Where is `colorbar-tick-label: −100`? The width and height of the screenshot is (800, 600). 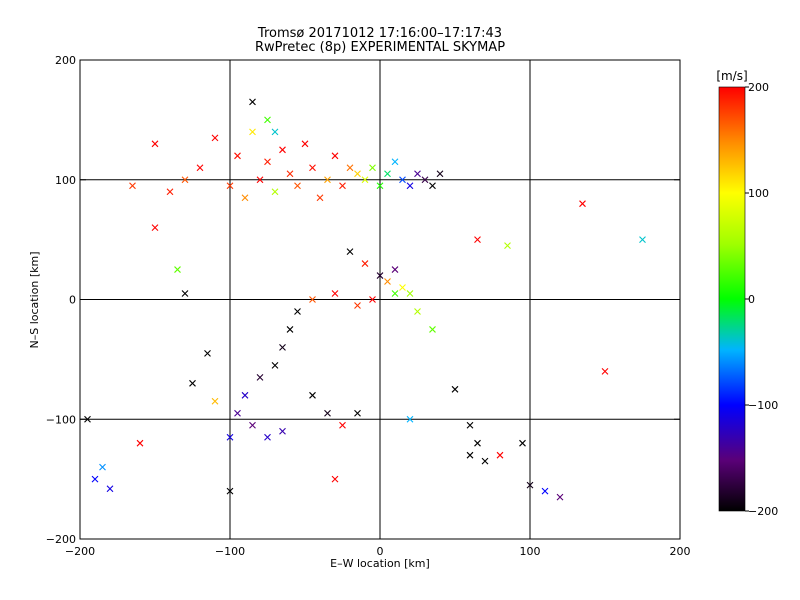 colorbar-tick-label: −100 is located at coordinates (763, 405).